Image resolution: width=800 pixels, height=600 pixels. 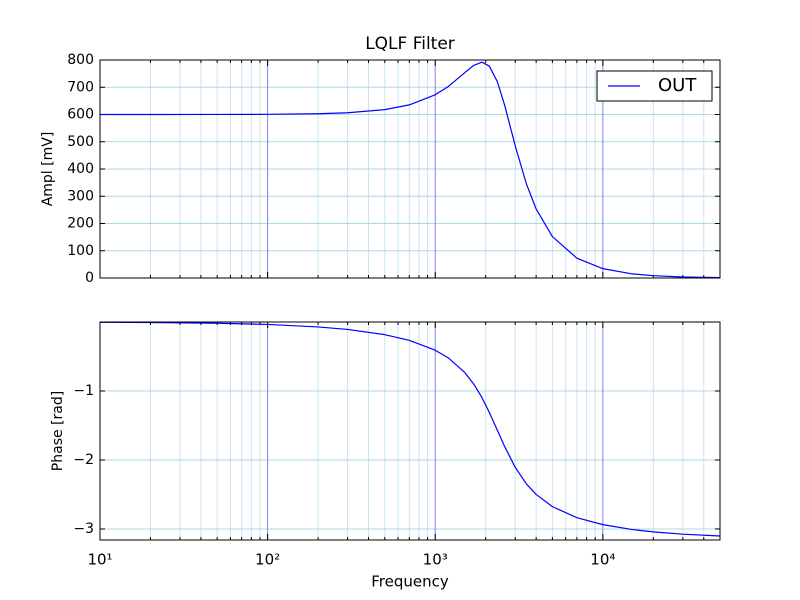 I want to click on y-tick-label: 800, so click(x=80, y=60).